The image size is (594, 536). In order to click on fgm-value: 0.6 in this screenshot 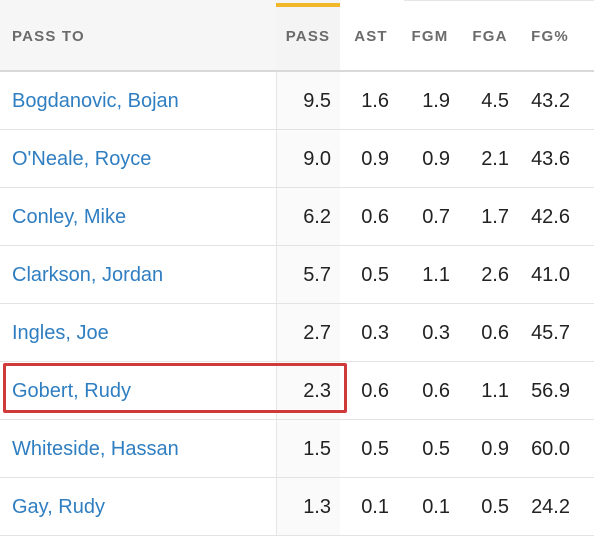, I will do `click(436, 391)`.